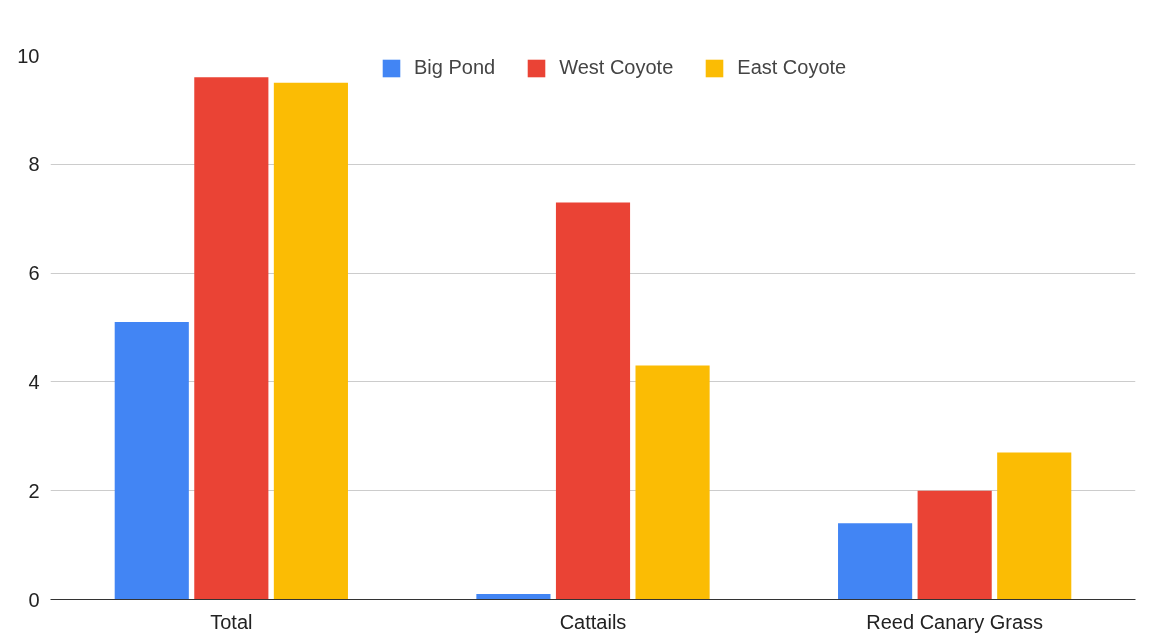 This screenshot has width=1159, height=641. I want to click on y-tick-label: 4, so click(34, 381).